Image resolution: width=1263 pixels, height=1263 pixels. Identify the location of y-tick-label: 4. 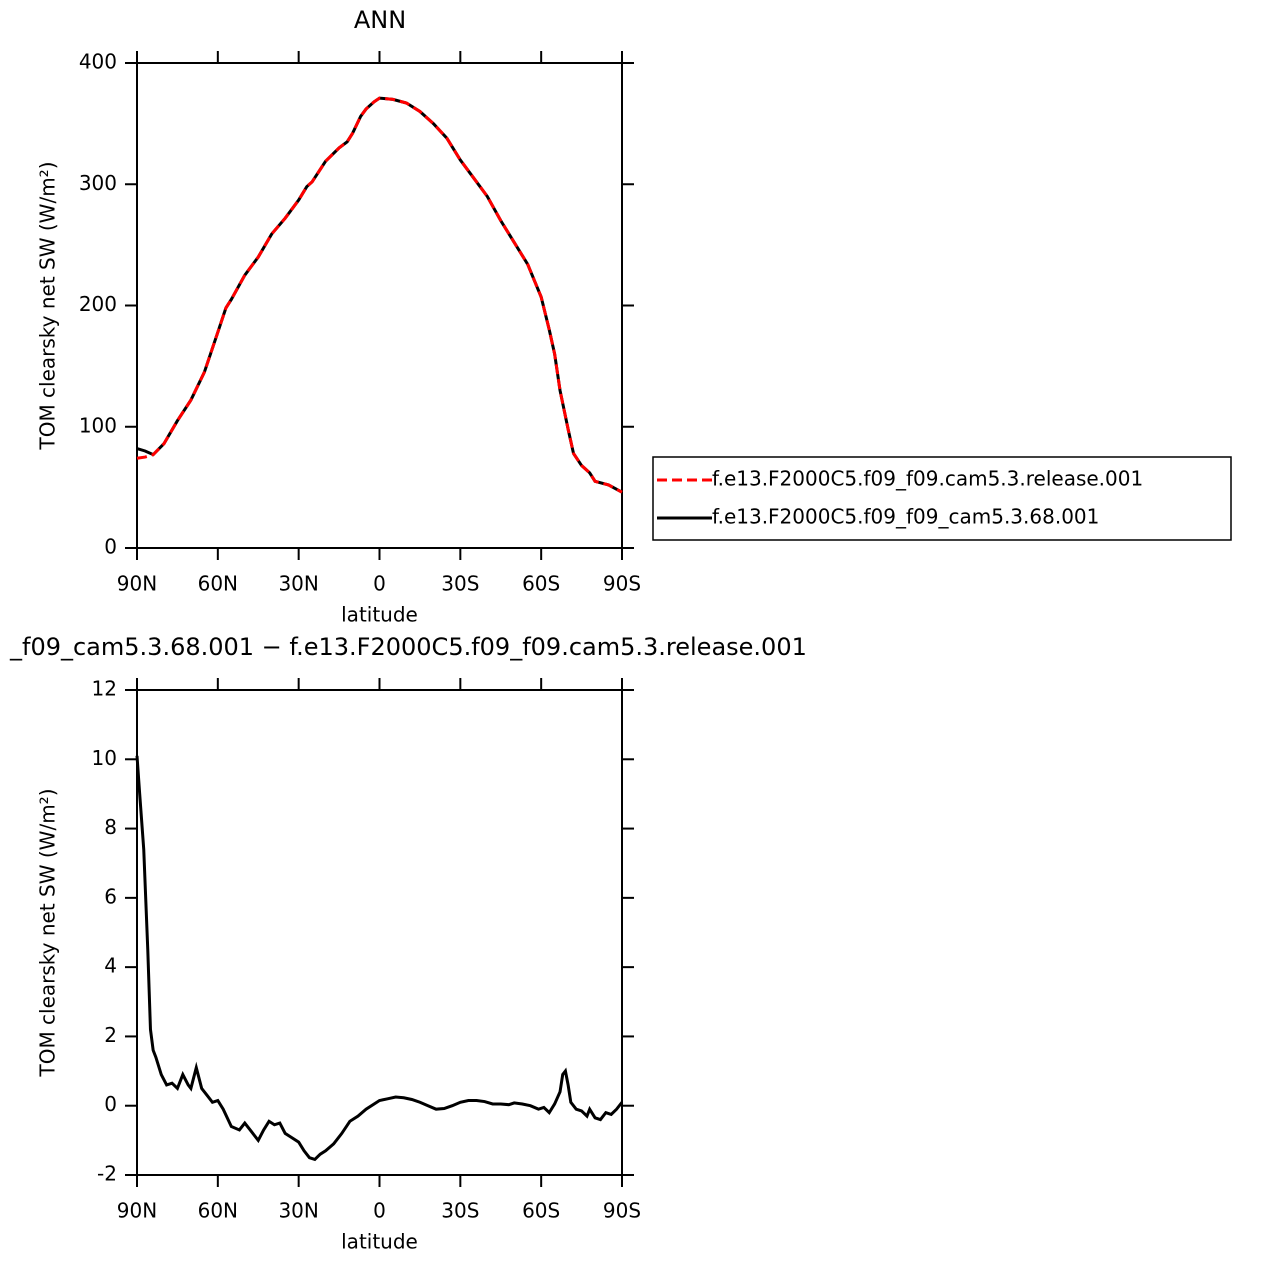
(110, 966).